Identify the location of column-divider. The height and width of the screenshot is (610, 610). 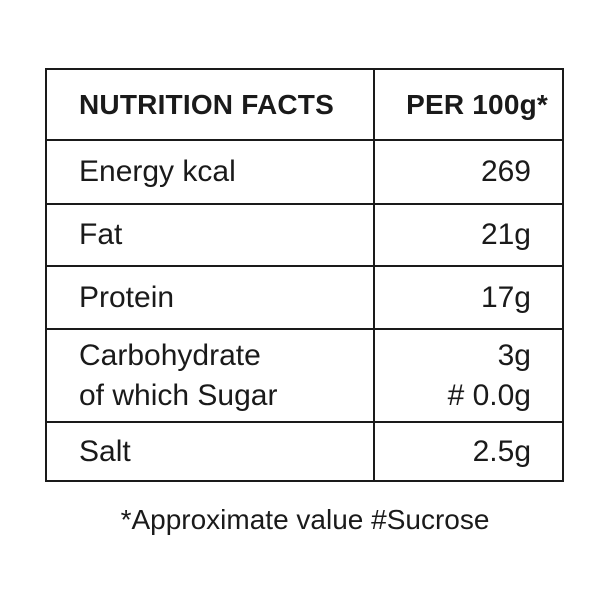
(374, 275).